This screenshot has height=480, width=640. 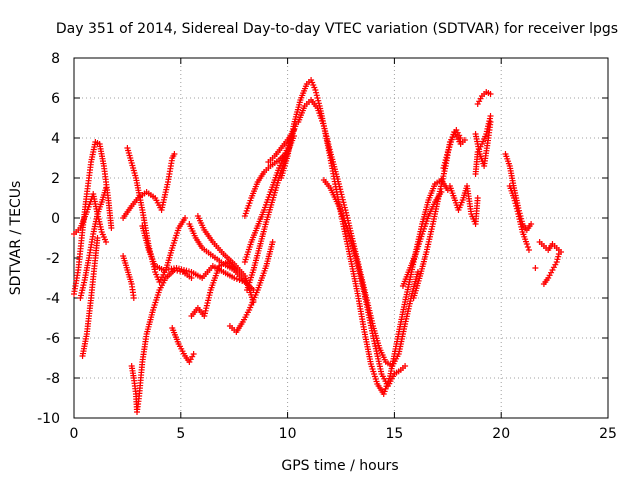 I want to click on series-arc5, so click(x=128, y=277).